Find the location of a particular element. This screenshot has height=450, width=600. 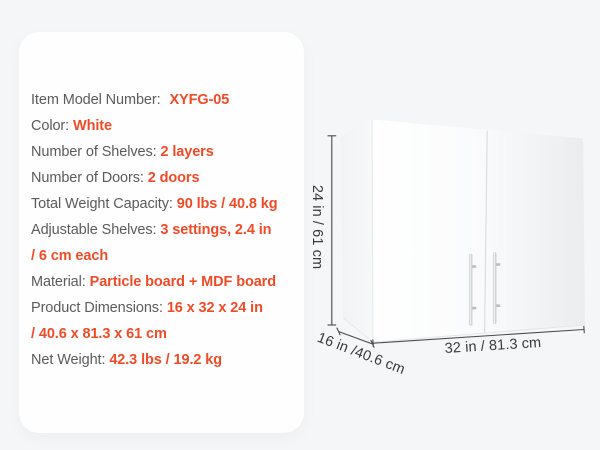

spec-label: Item Model Number: is located at coordinates (98, 100).